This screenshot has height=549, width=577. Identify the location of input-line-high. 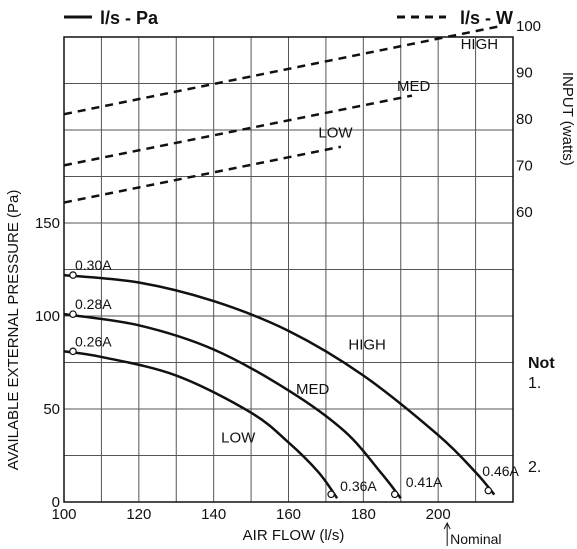
(283, 70).